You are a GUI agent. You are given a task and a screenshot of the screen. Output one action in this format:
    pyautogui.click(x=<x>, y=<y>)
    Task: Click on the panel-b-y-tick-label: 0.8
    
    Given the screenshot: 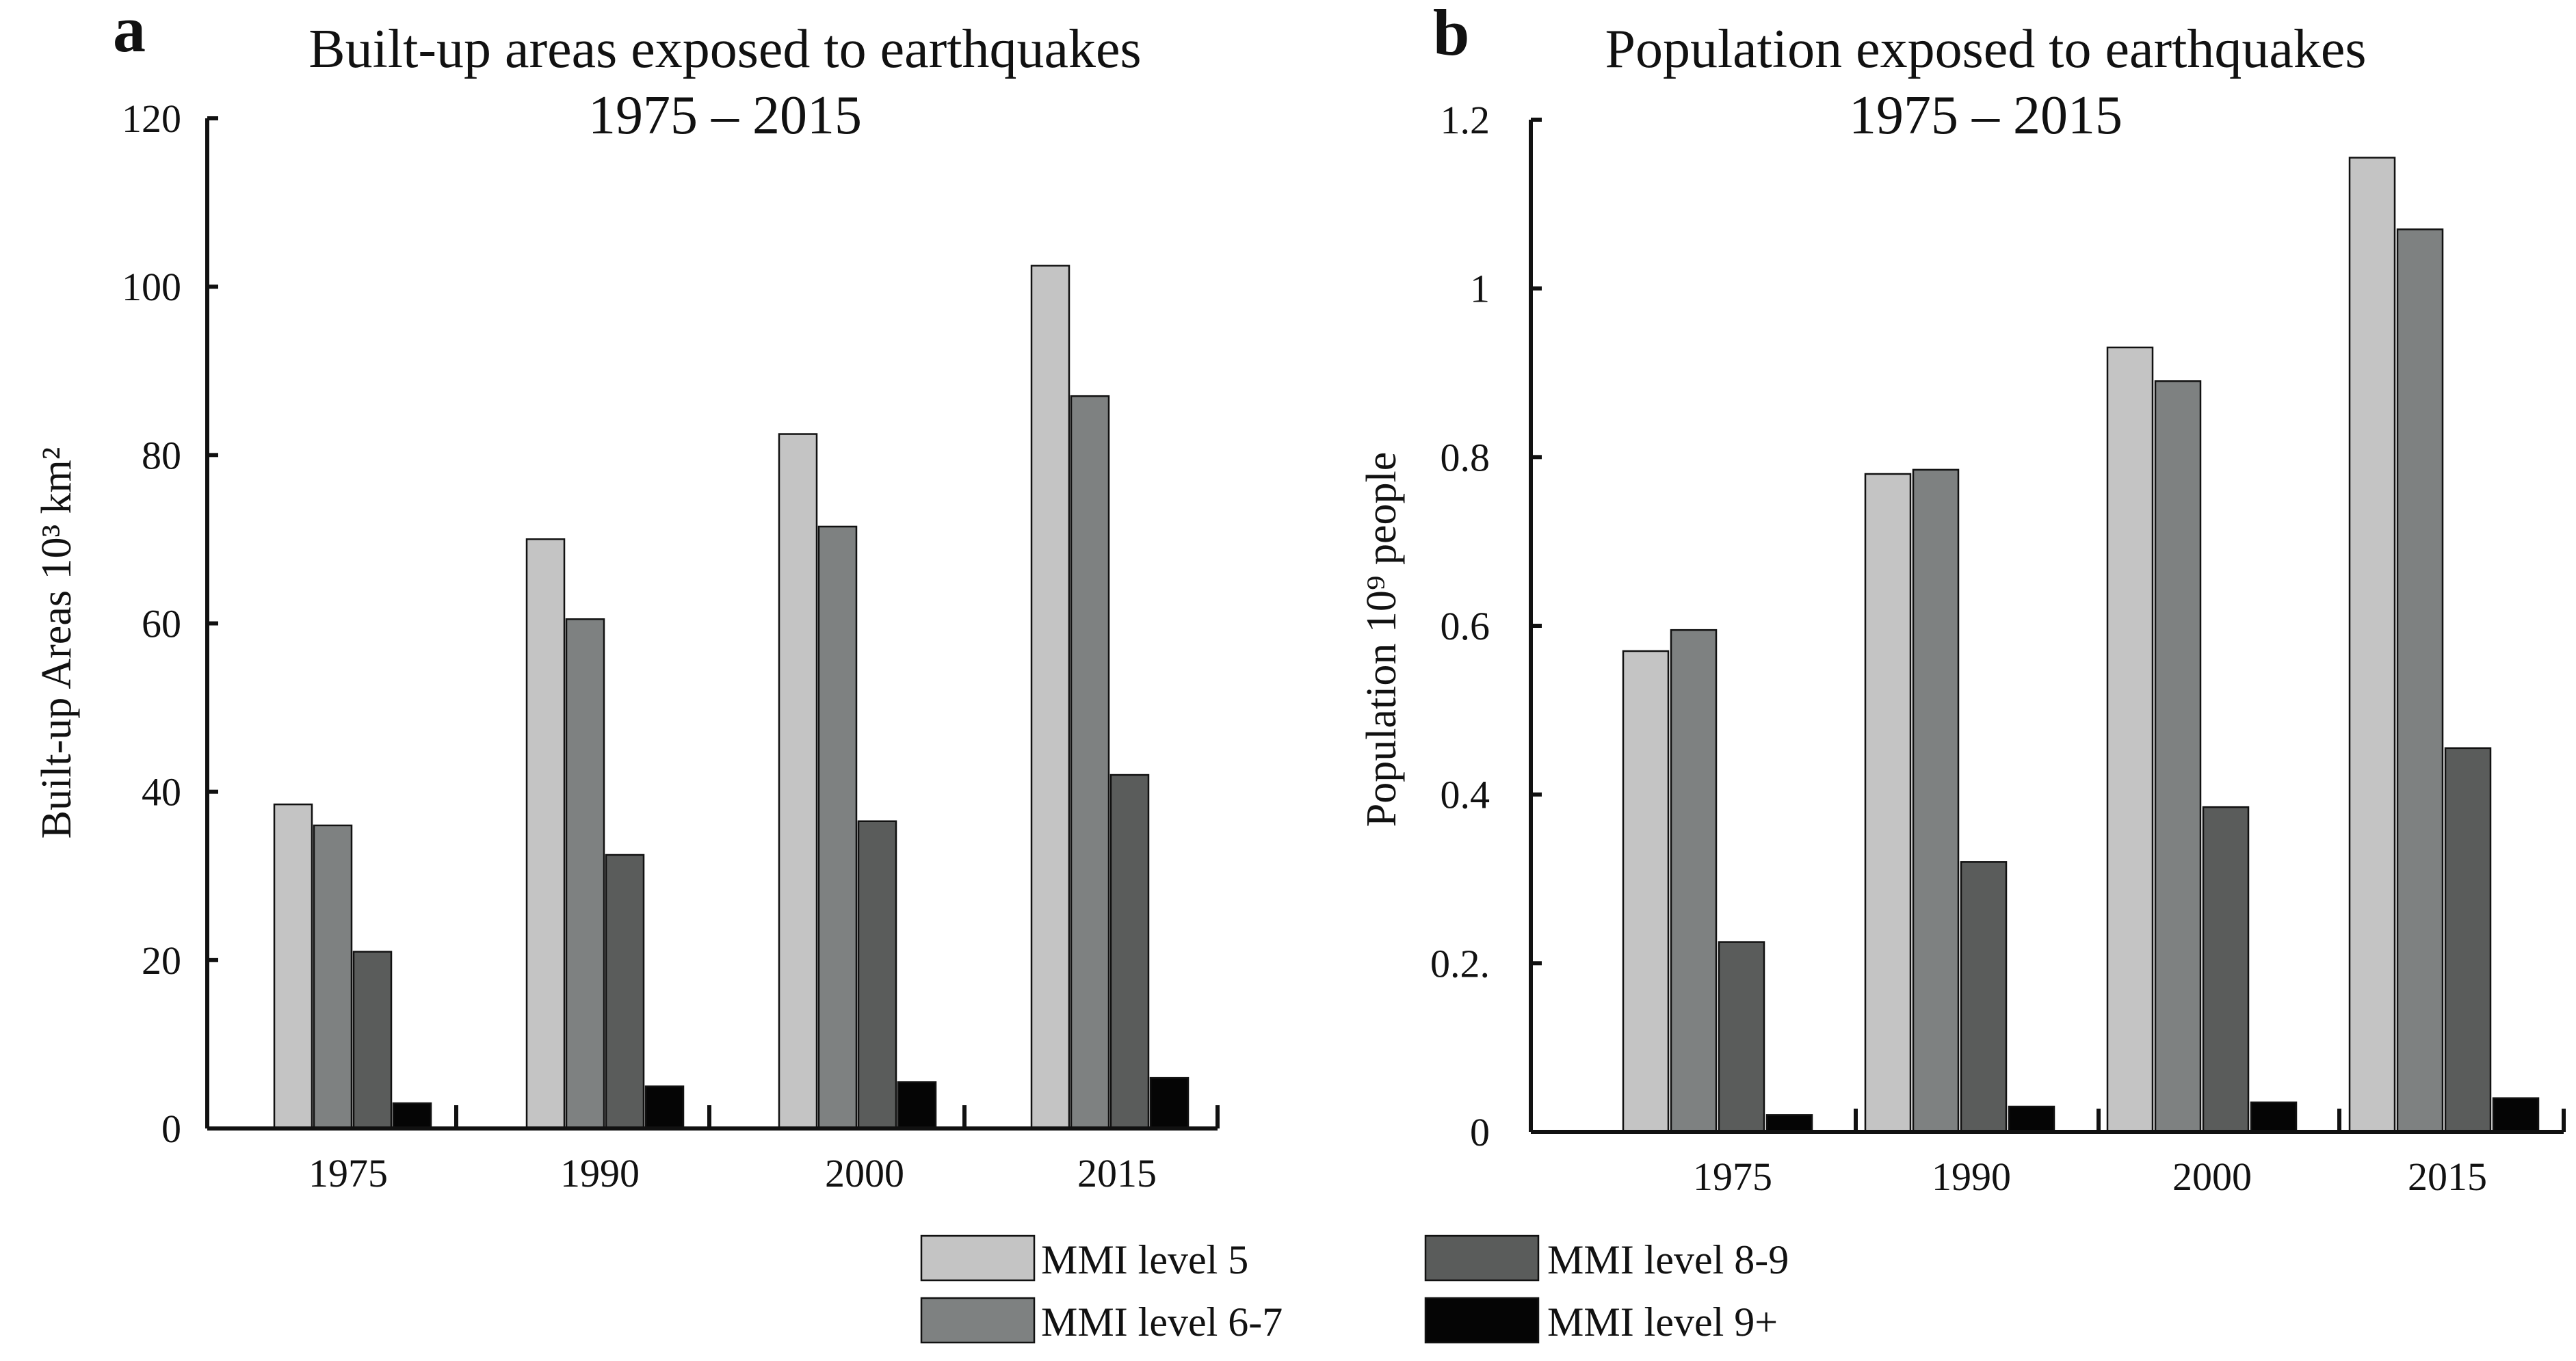 What is the action you would take?
    pyautogui.click(x=1465, y=457)
    